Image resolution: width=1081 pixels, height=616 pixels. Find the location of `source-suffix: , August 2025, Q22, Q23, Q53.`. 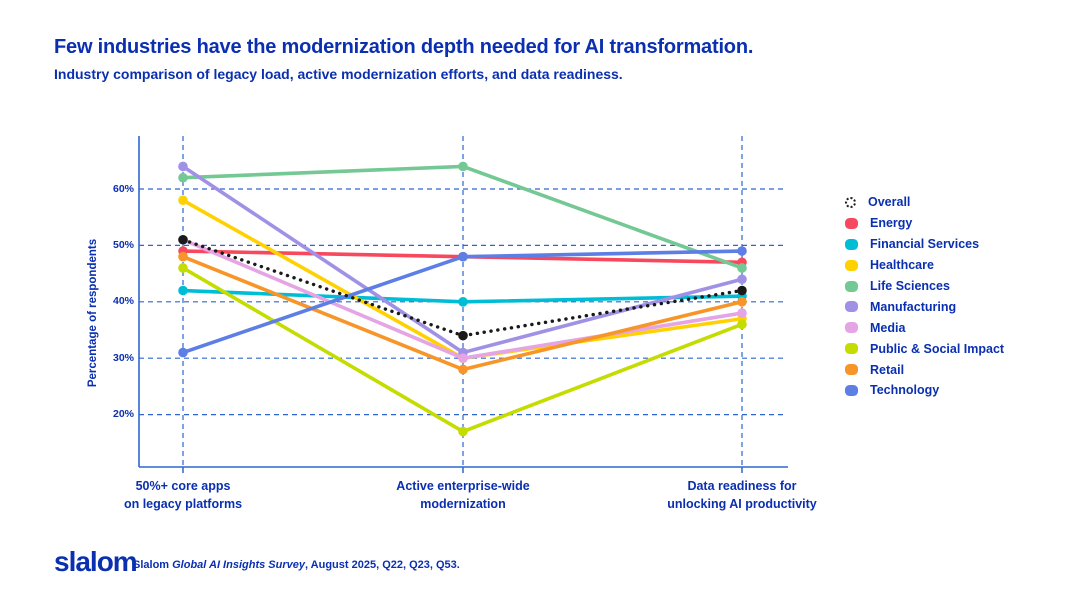

source-suffix: , August 2025, Q22, Q23, Q53. is located at coordinates (382, 565).